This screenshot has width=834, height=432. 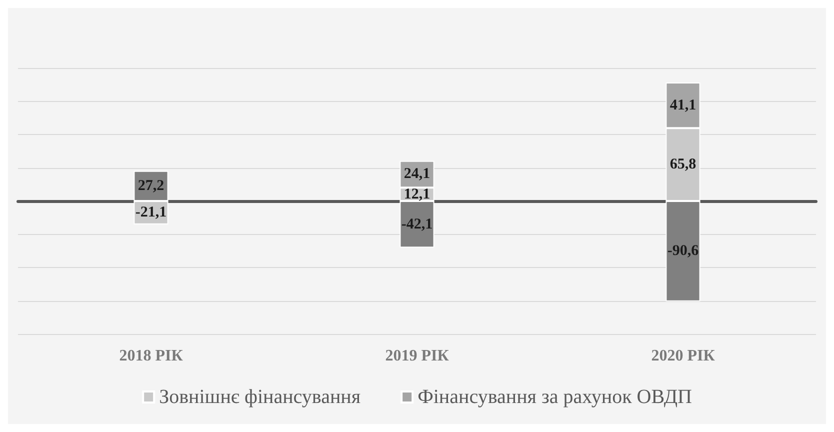 I want to click on data-label: 65,8, so click(x=683, y=164).